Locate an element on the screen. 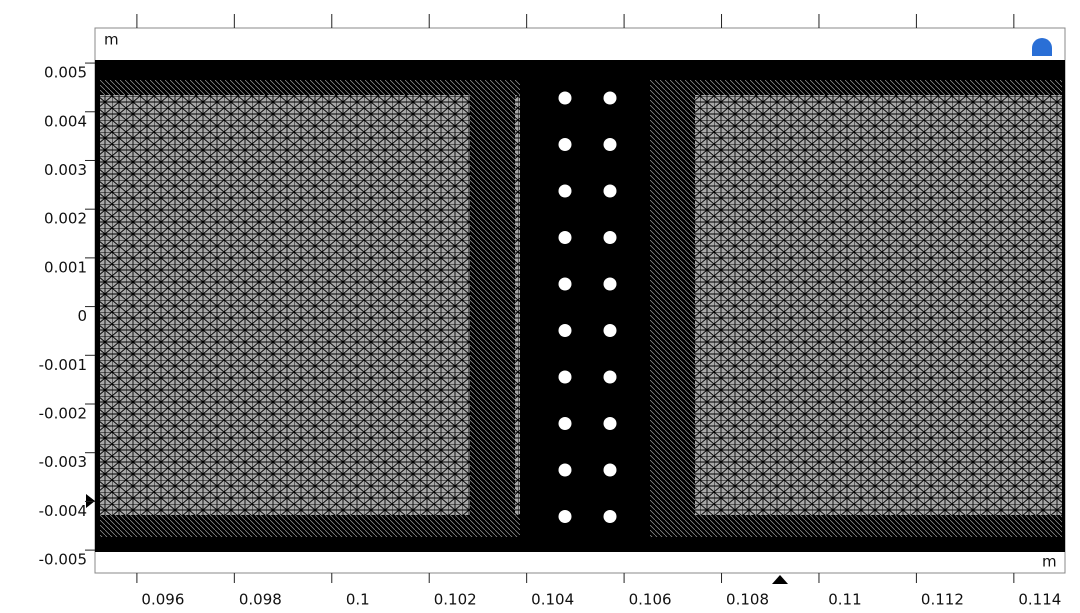  holes is located at coordinates (587, 307).